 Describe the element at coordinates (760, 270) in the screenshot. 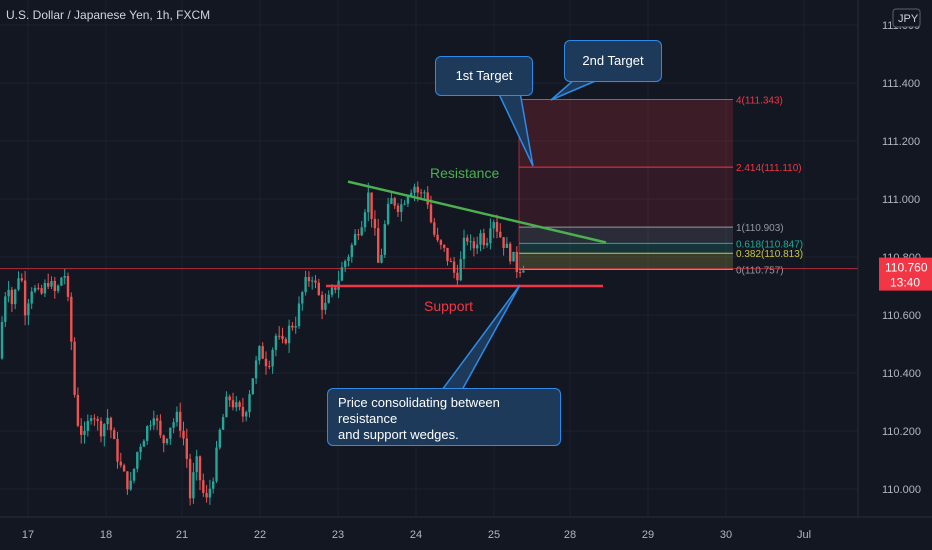

I see `fib-label-5: 0(110.757)` at that location.